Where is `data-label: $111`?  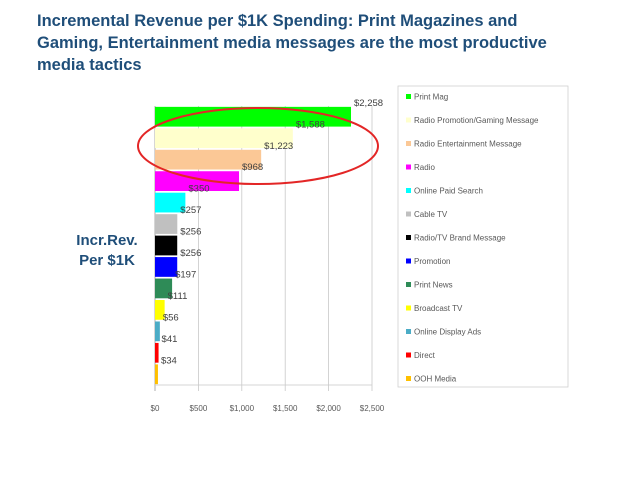 data-label: $111 is located at coordinates (178, 296).